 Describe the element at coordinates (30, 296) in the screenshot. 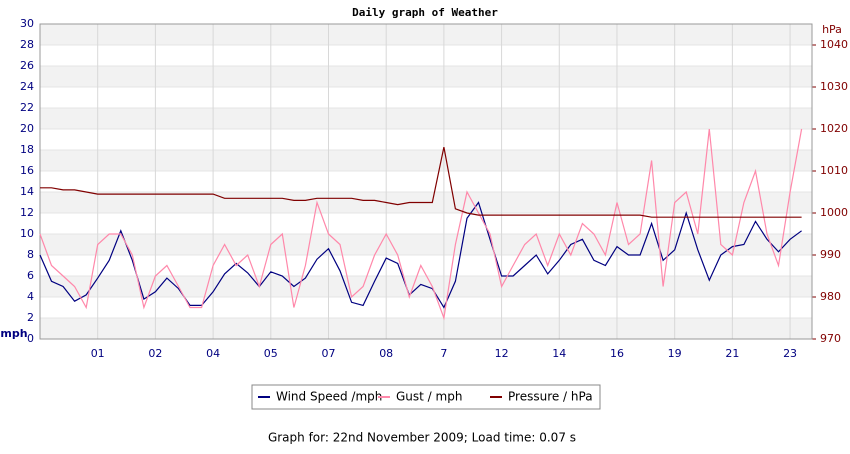

I see `y-tick-label: 4` at that location.